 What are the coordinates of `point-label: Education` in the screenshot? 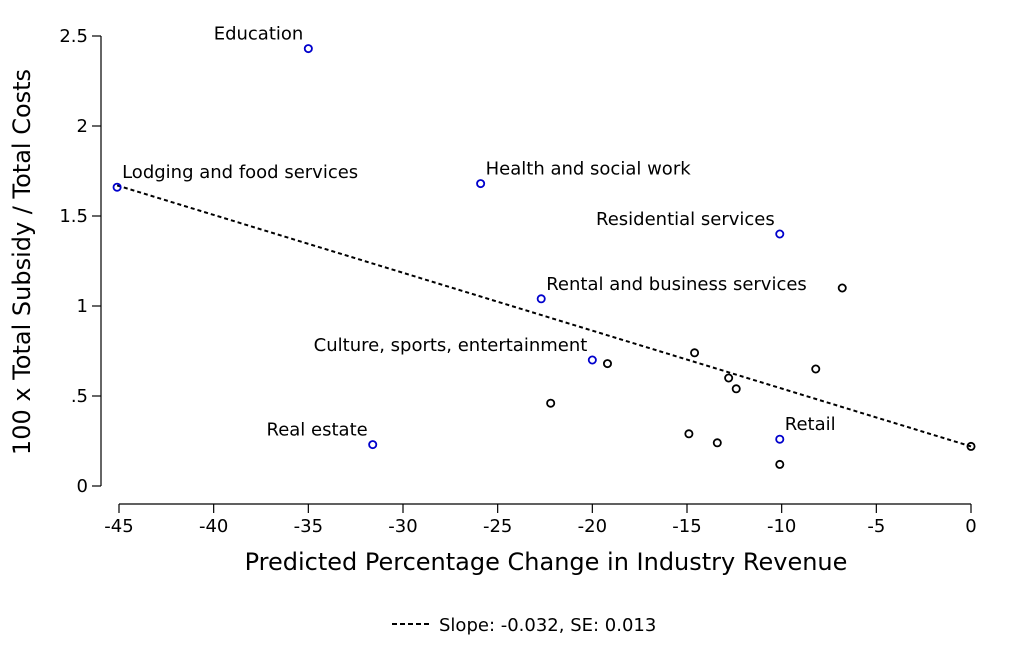 It's located at (259, 34).